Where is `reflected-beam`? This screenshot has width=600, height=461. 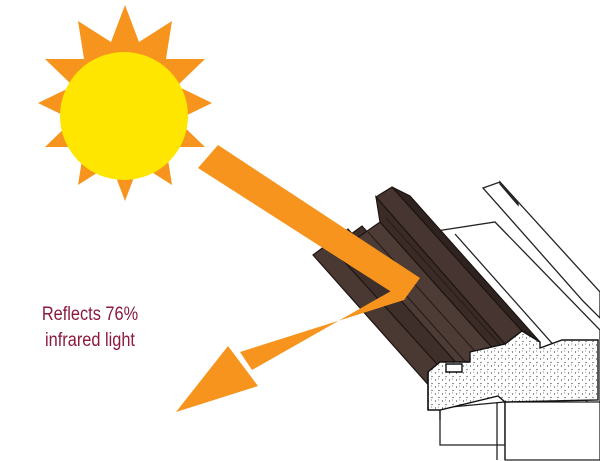 reflected-beam is located at coordinates (327, 324).